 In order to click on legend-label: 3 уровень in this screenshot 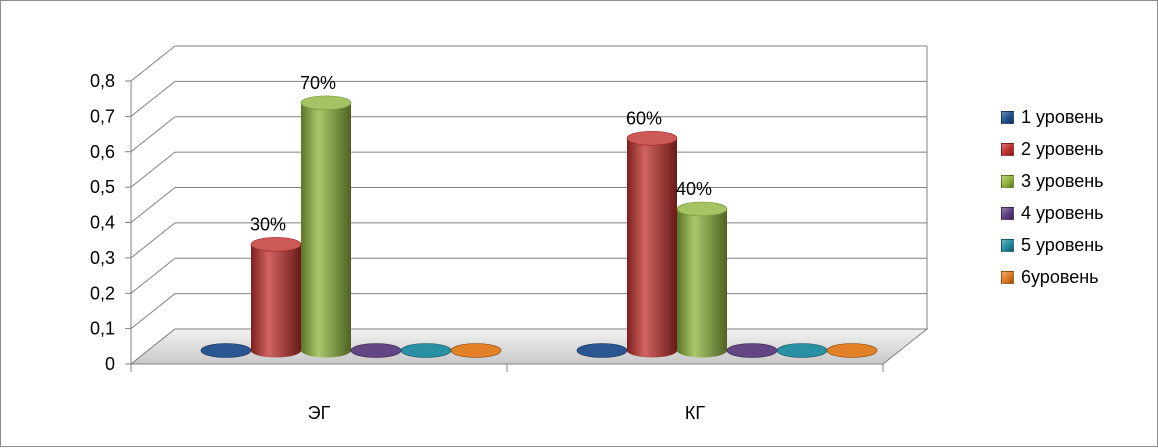, I will do `click(1062, 180)`.